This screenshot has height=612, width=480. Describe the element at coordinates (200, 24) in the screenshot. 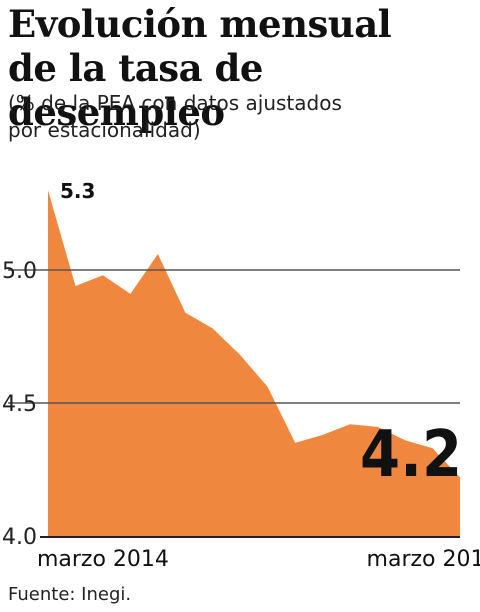

I see `title-line-1: Evolución mensual` at that location.